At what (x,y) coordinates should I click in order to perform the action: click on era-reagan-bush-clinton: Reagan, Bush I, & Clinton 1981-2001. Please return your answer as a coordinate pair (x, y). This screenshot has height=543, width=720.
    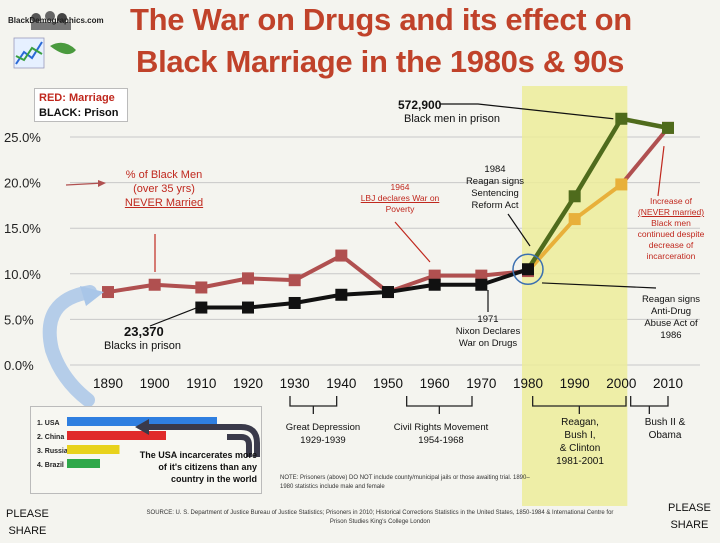
    Looking at the image, I should click on (580, 442).